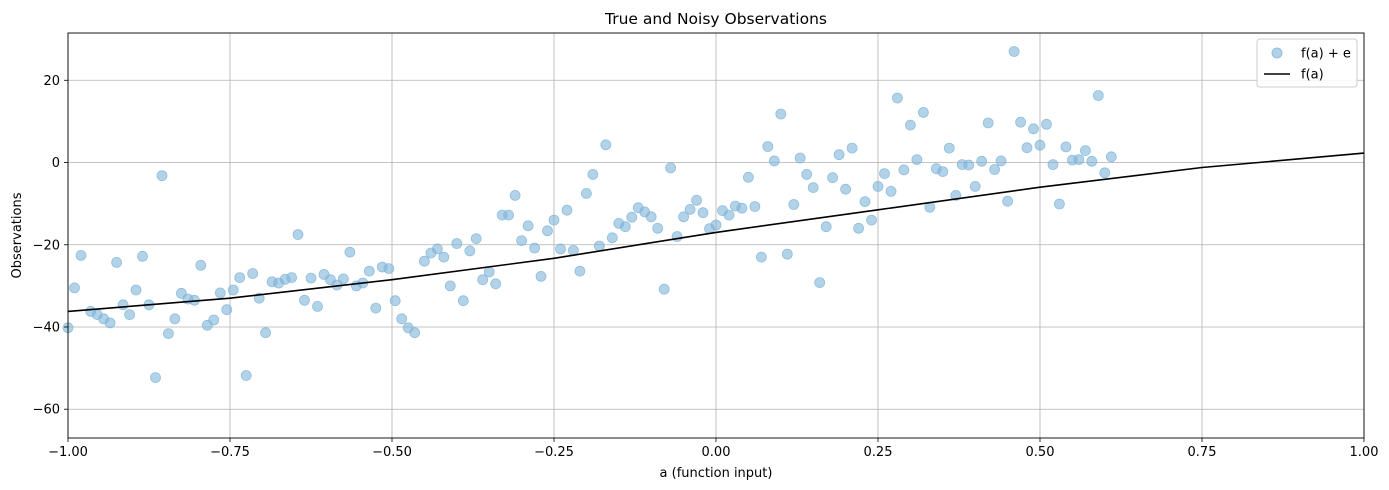 The width and height of the screenshot is (1389, 490). I want to click on legend: f(a) + e f(a), so click(1307, 63).